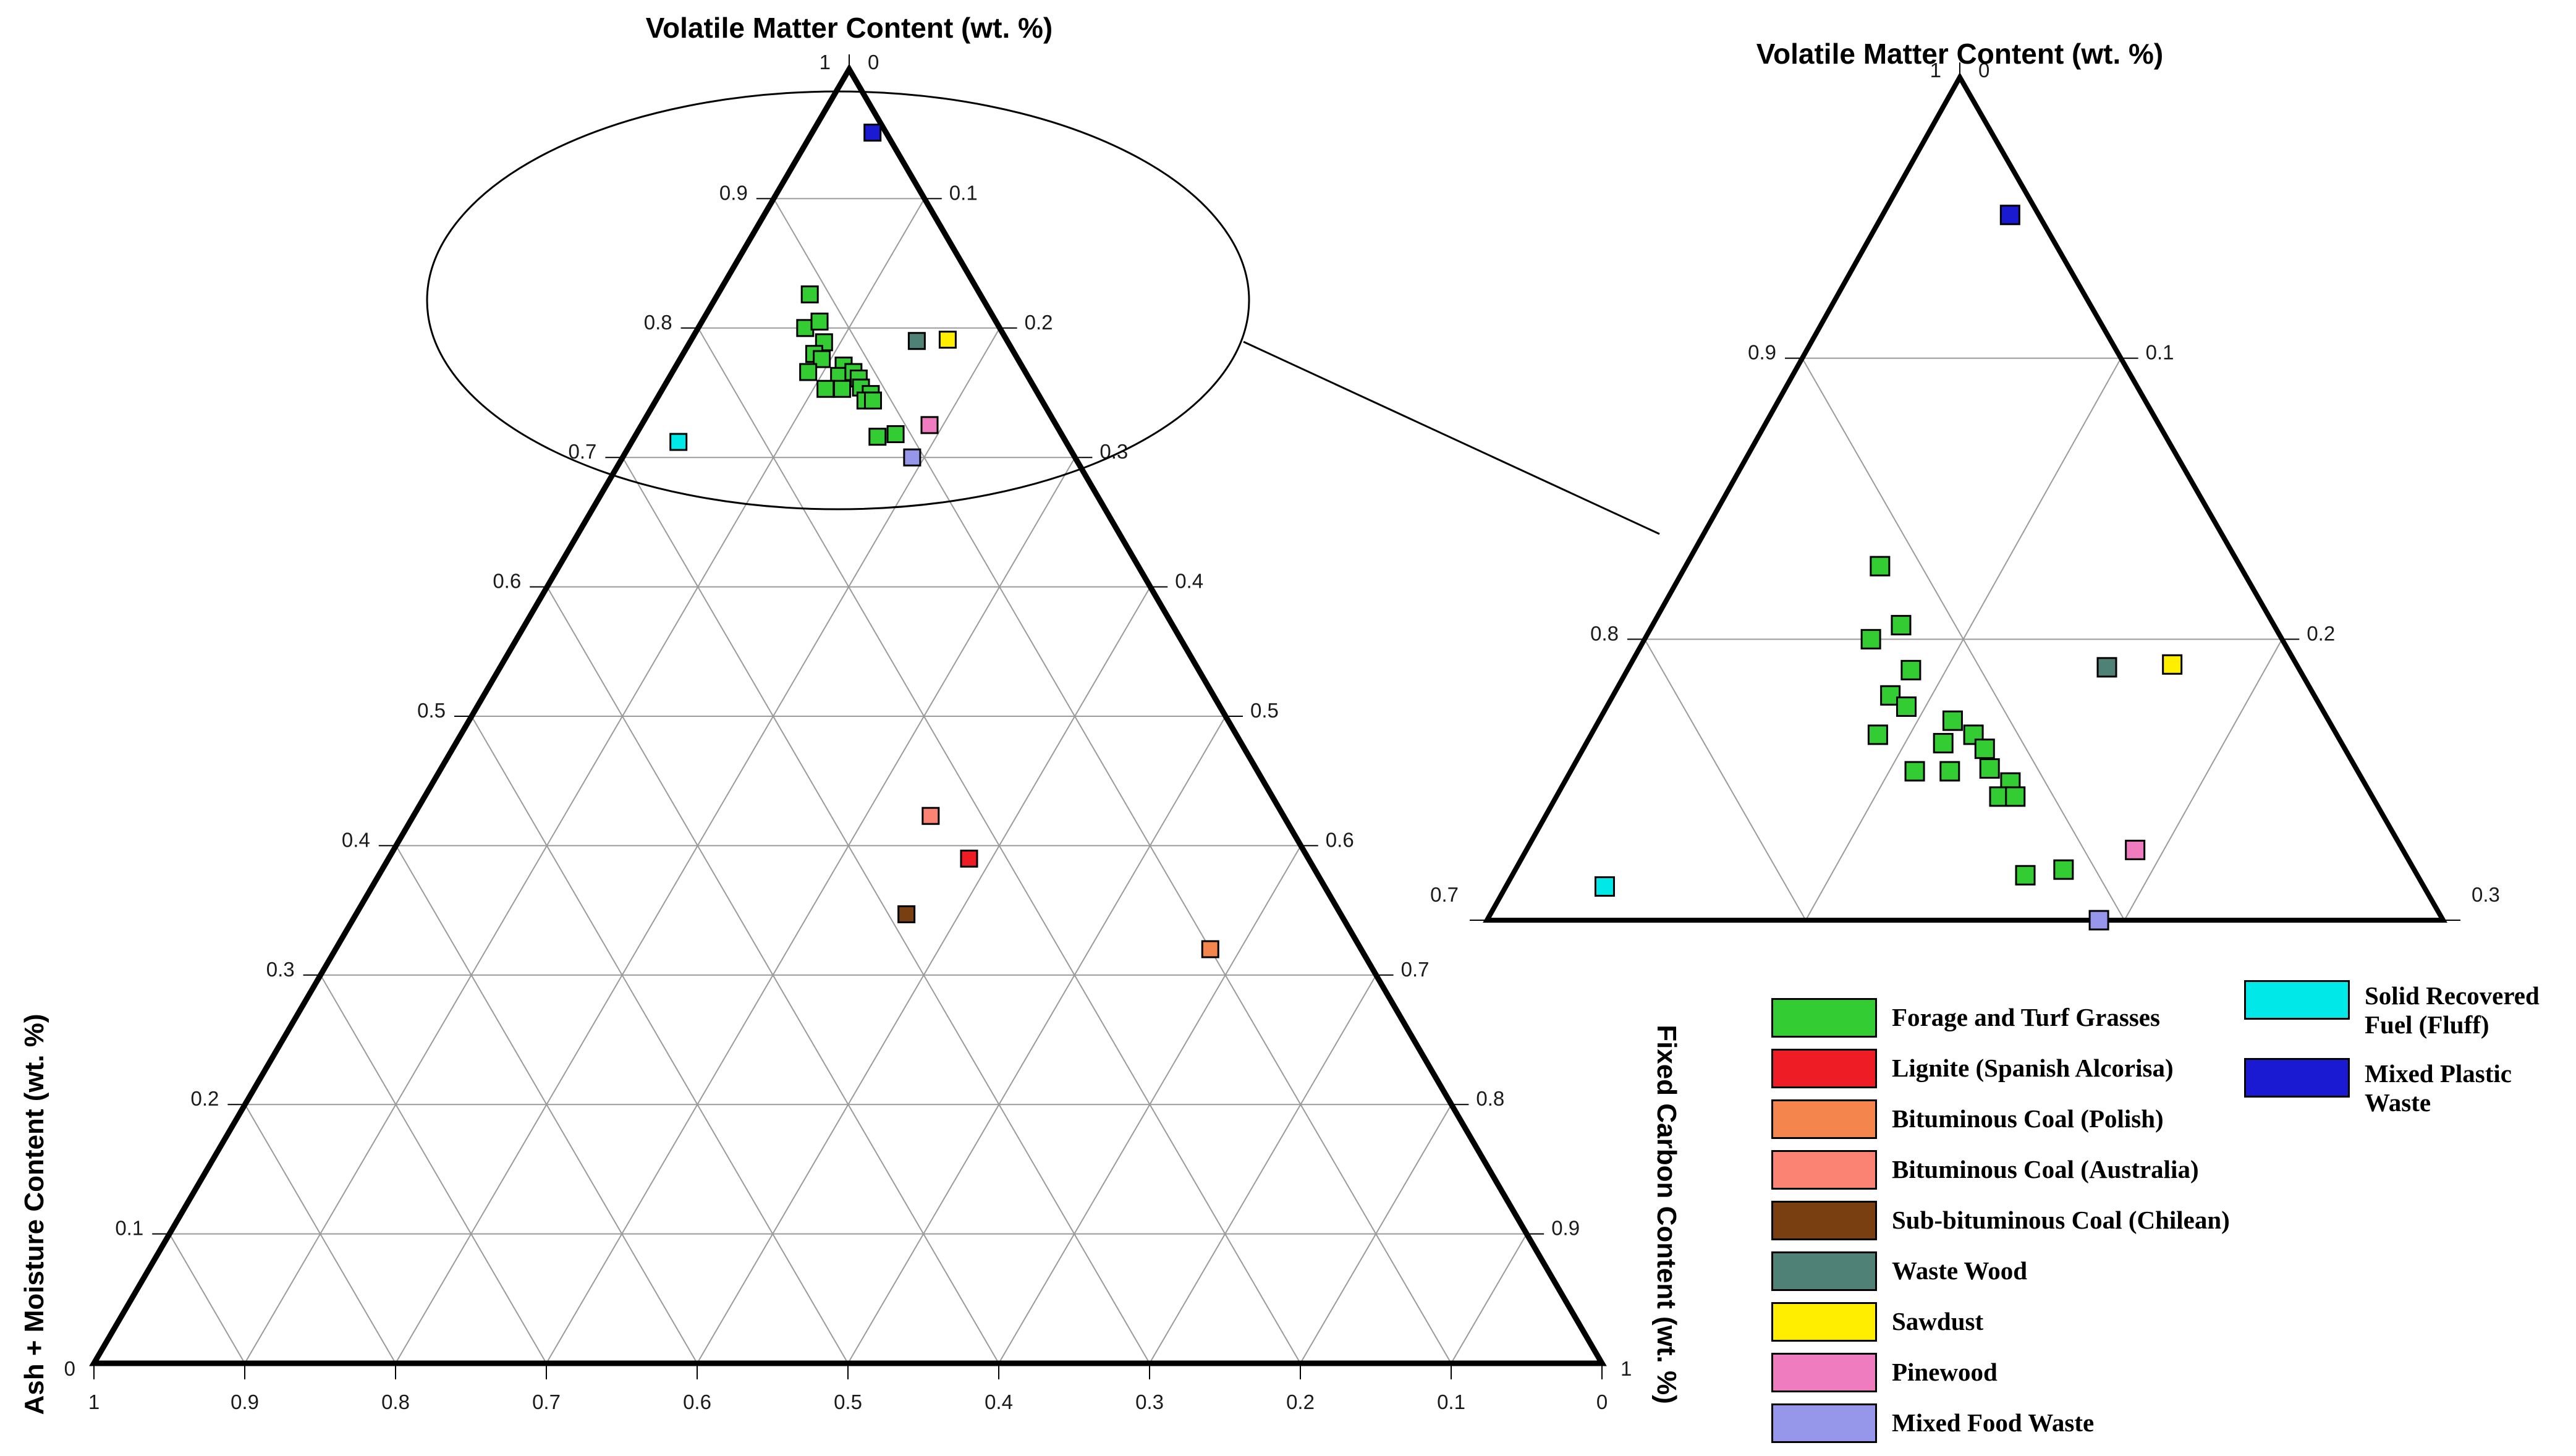 This screenshot has height=1456, width=2576. Describe the element at coordinates (931, 815) in the screenshot. I see `data-point-bituminous-coal-australia` at that location.